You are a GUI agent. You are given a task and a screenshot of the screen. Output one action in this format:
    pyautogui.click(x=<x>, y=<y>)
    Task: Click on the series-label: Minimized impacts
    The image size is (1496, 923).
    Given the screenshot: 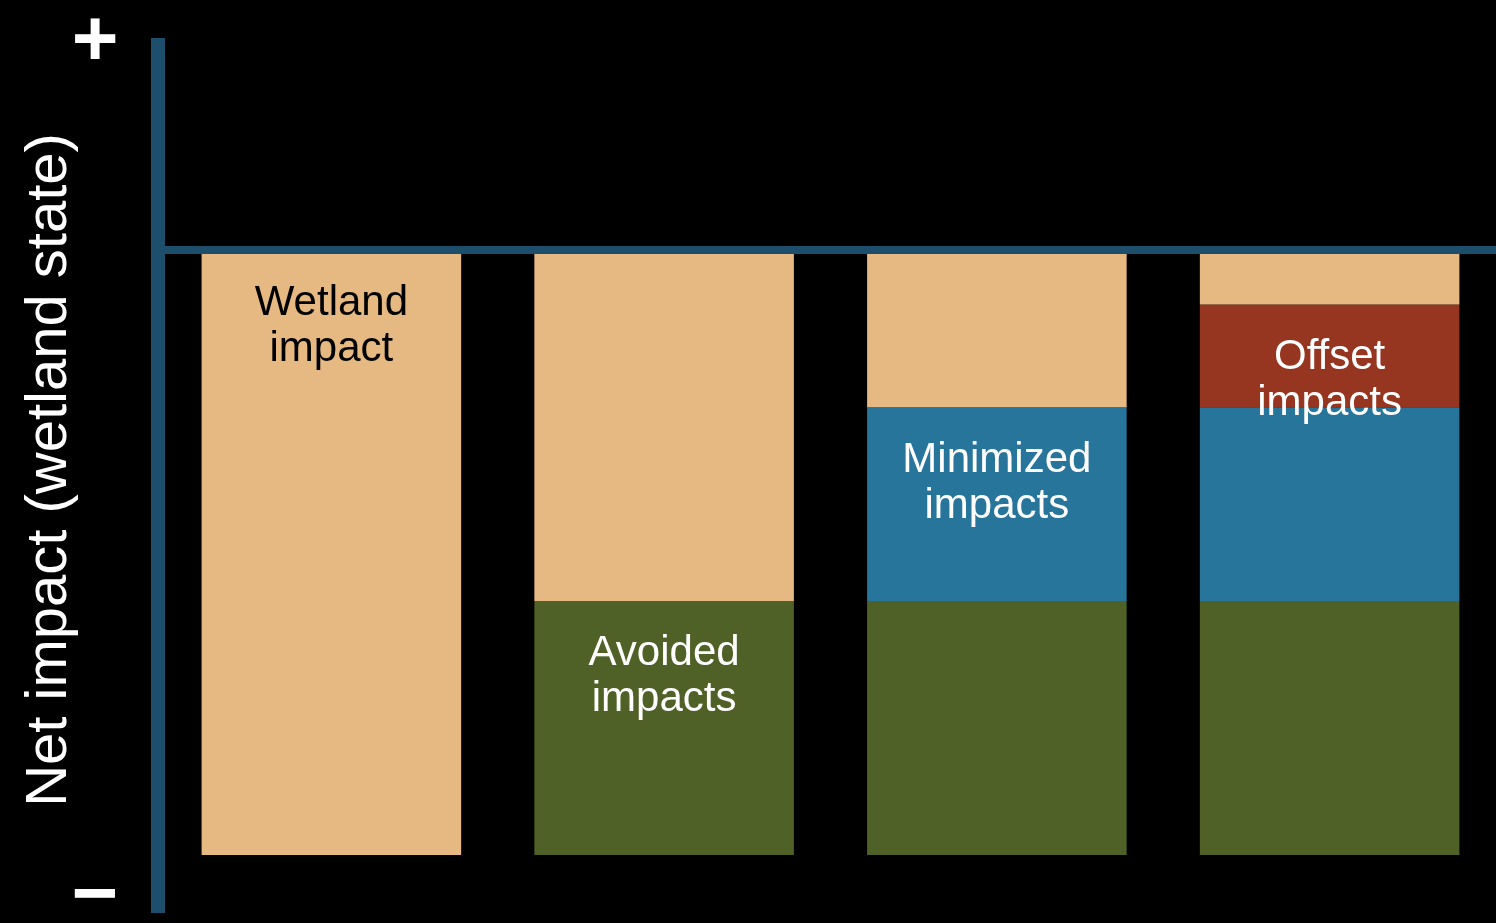 What is the action you would take?
    pyautogui.click(x=997, y=480)
    